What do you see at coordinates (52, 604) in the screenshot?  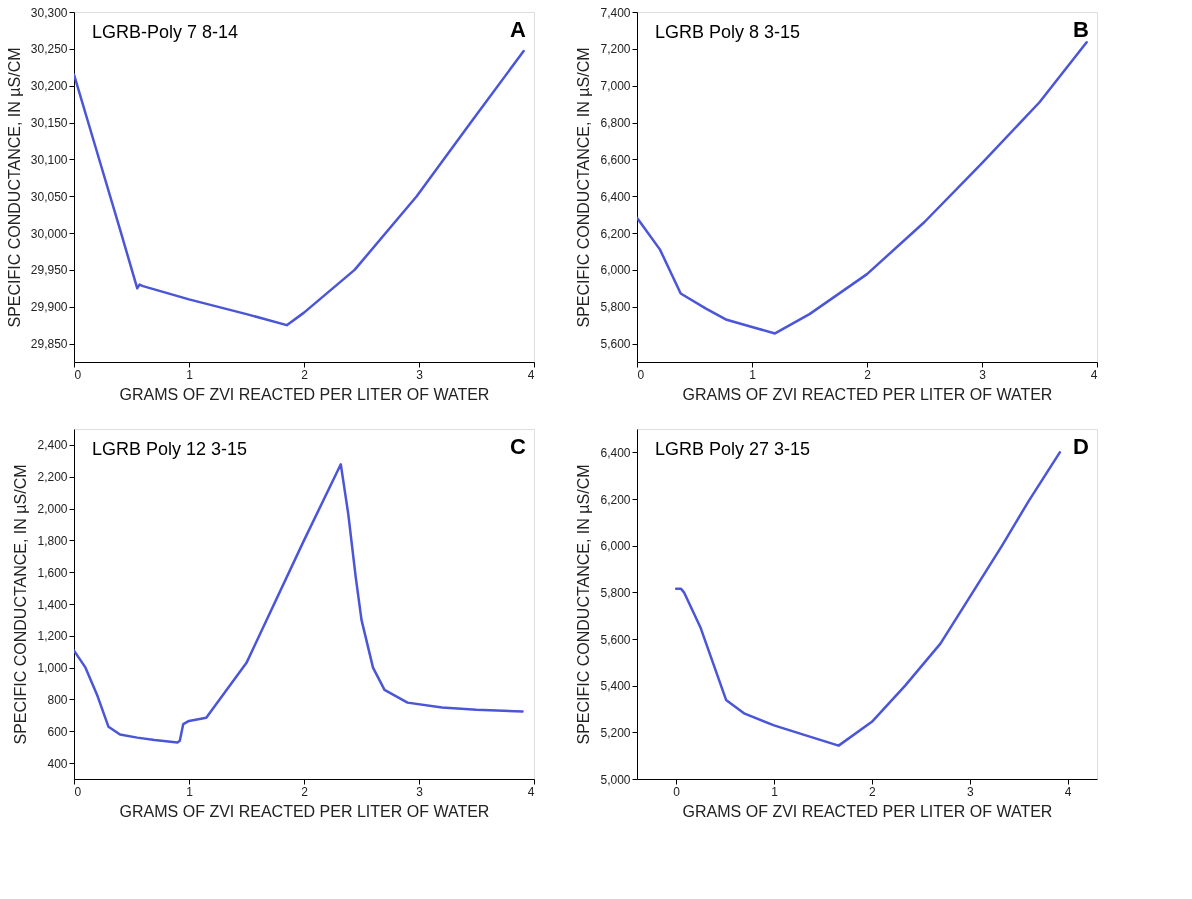 I see `y-tick-label: 1,400` at bounding box center [52, 604].